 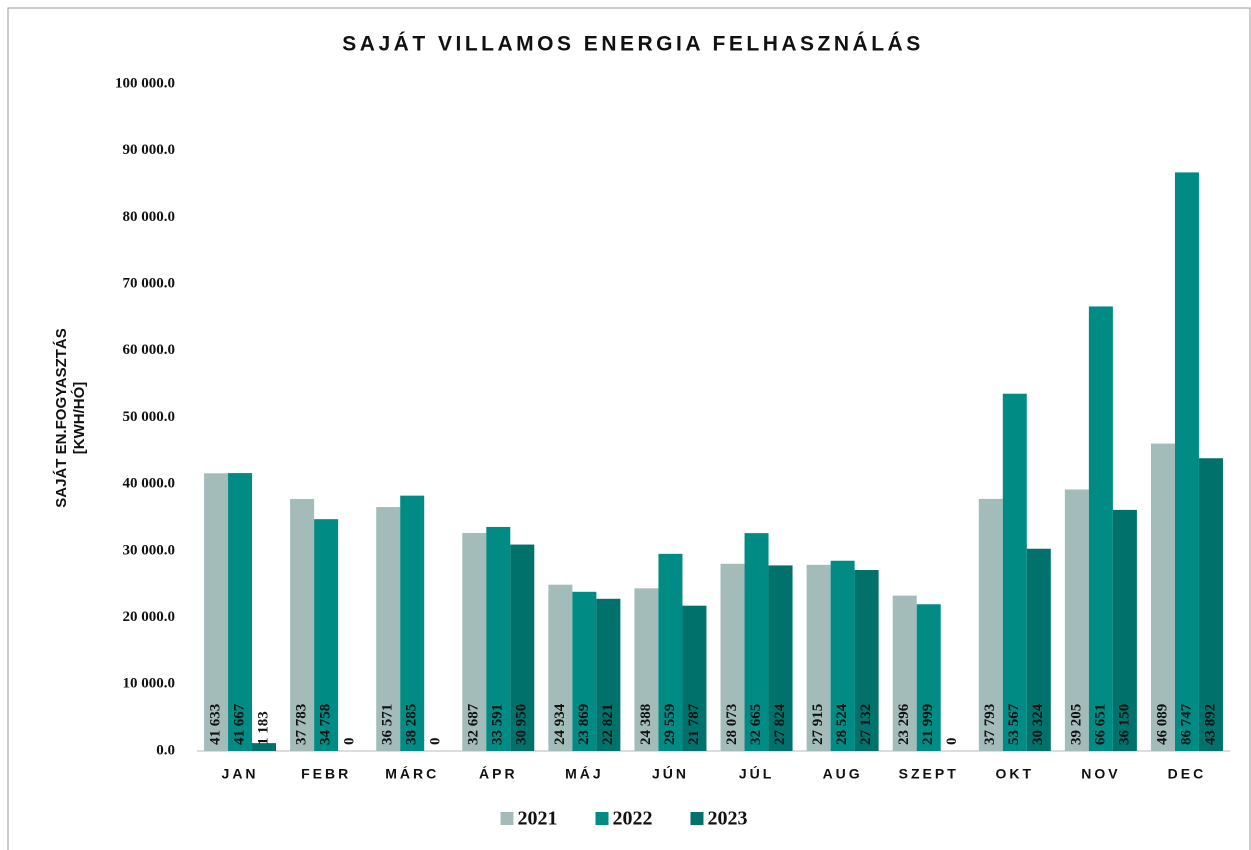 I want to click on y-axis-label: SAJÁT EN.FOGYASZTÁS, so click(x=61, y=417).